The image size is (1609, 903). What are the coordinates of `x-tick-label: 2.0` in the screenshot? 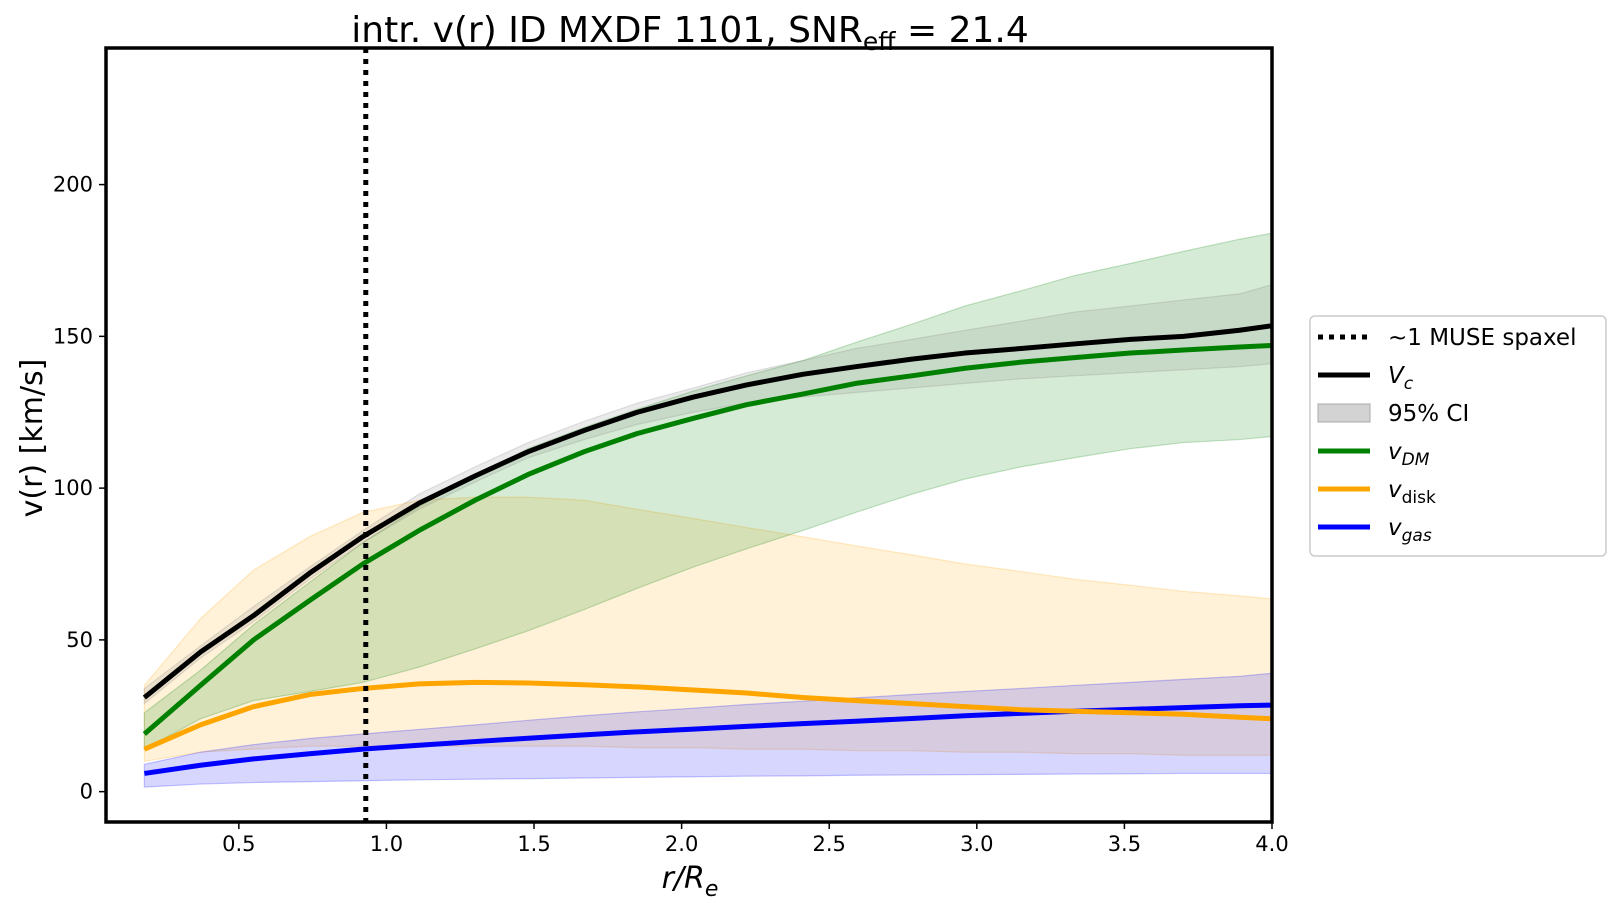 It's located at (681, 844).